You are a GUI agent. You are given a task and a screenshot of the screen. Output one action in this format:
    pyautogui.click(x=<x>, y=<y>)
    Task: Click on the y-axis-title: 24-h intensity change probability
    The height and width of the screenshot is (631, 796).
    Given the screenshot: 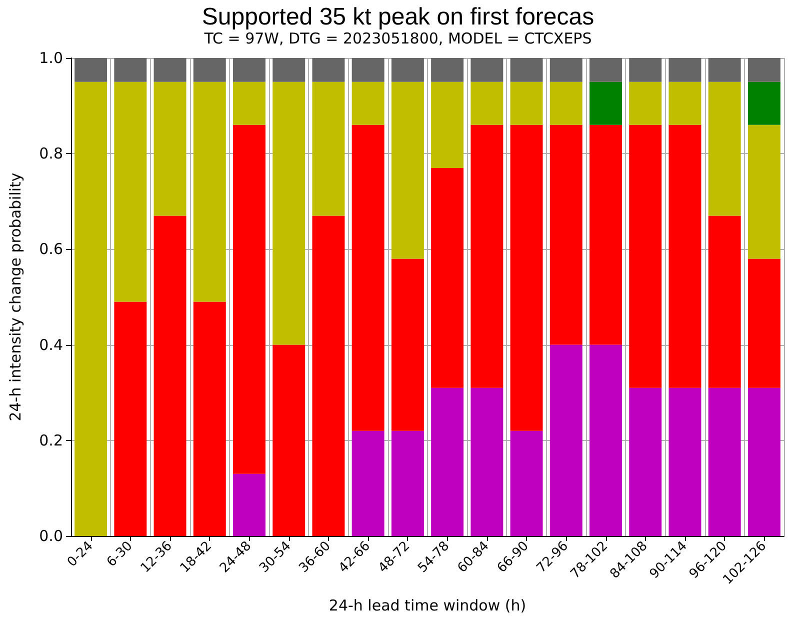 What is the action you would take?
    pyautogui.click(x=15, y=297)
    